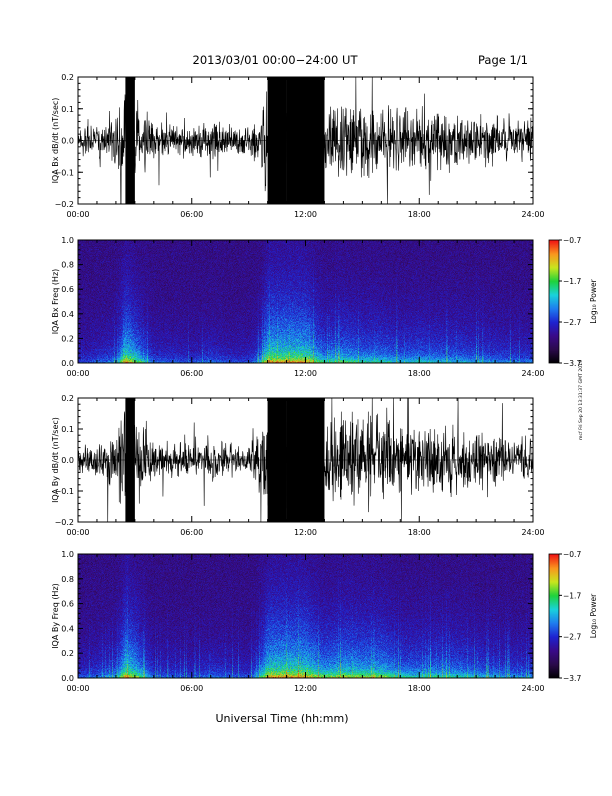 This screenshot has height=796, width=612. I want to click on panel-1-xtick-label: 18:00, so click(419, 214).